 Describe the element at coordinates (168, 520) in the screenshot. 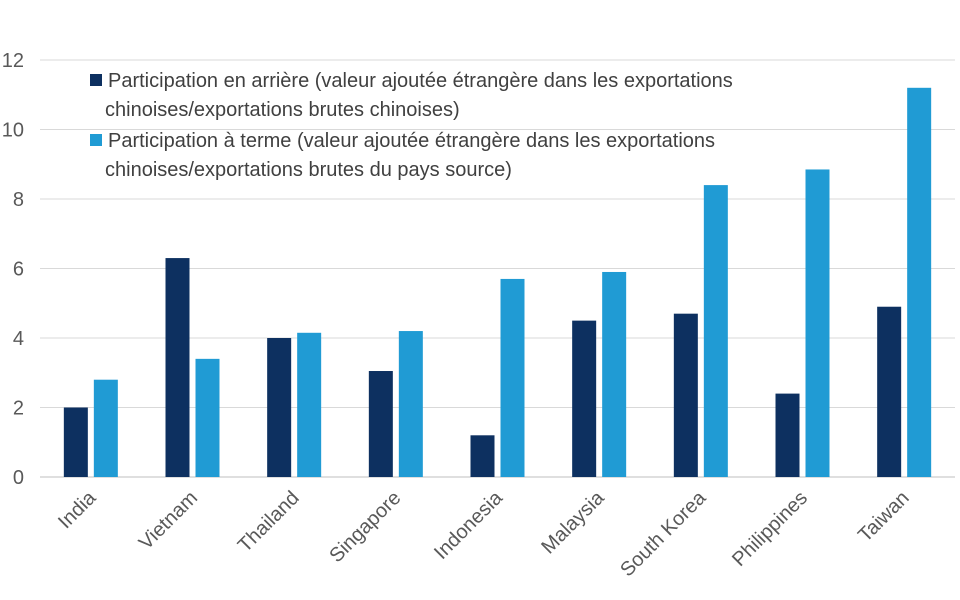

I see `x-category-label: Vietnam` at that location.